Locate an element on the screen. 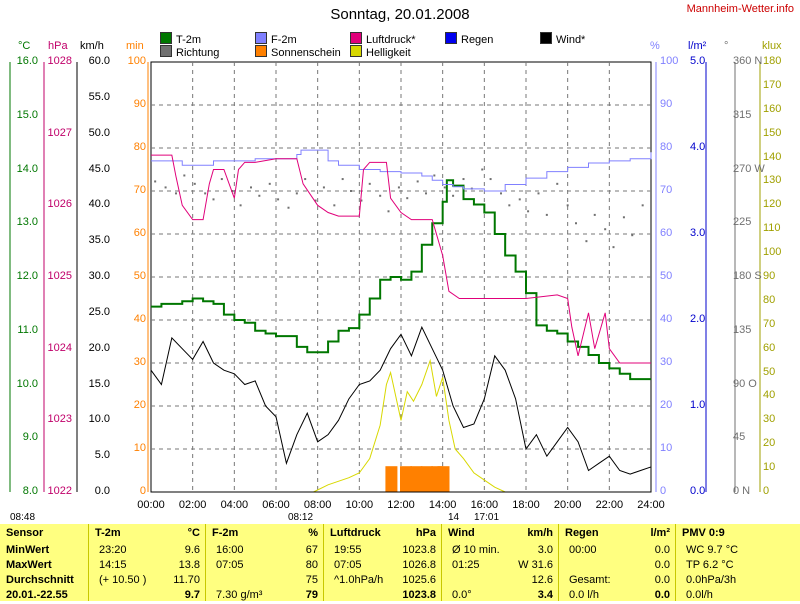 The width and height of the screenshot is (800, 604). legend-label: T-2m is located at coordinates (189, 40).